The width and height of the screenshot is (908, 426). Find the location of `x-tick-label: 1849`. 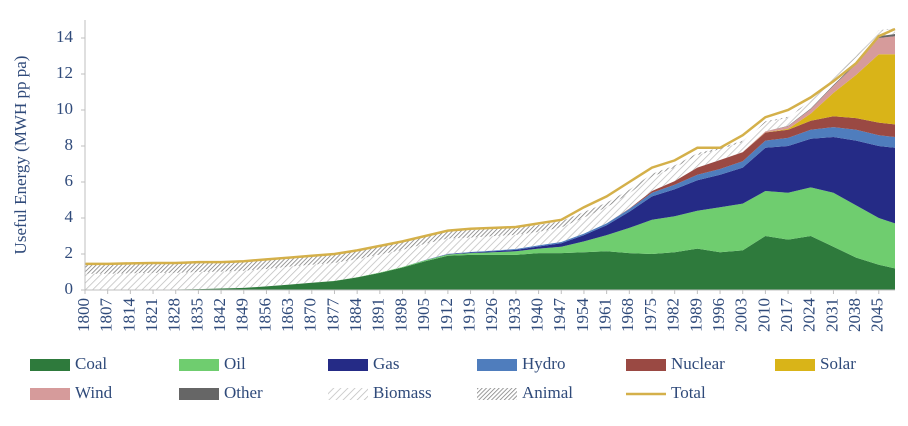

x-tick-label: 1849 is located at coordinates (242, 315).